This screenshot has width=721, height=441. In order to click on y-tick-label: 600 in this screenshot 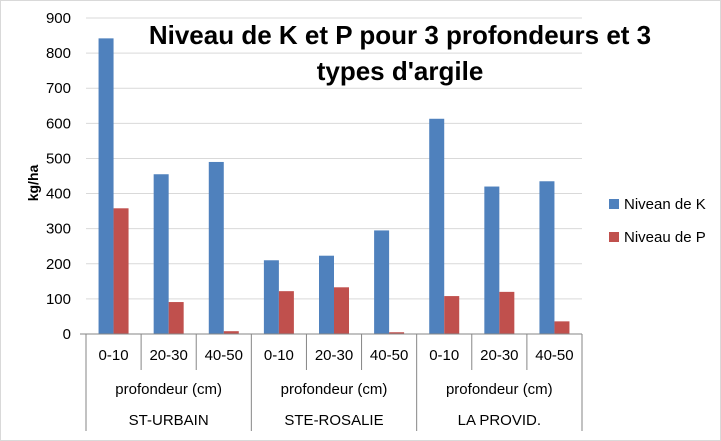, I will do `click(58, 123)`.